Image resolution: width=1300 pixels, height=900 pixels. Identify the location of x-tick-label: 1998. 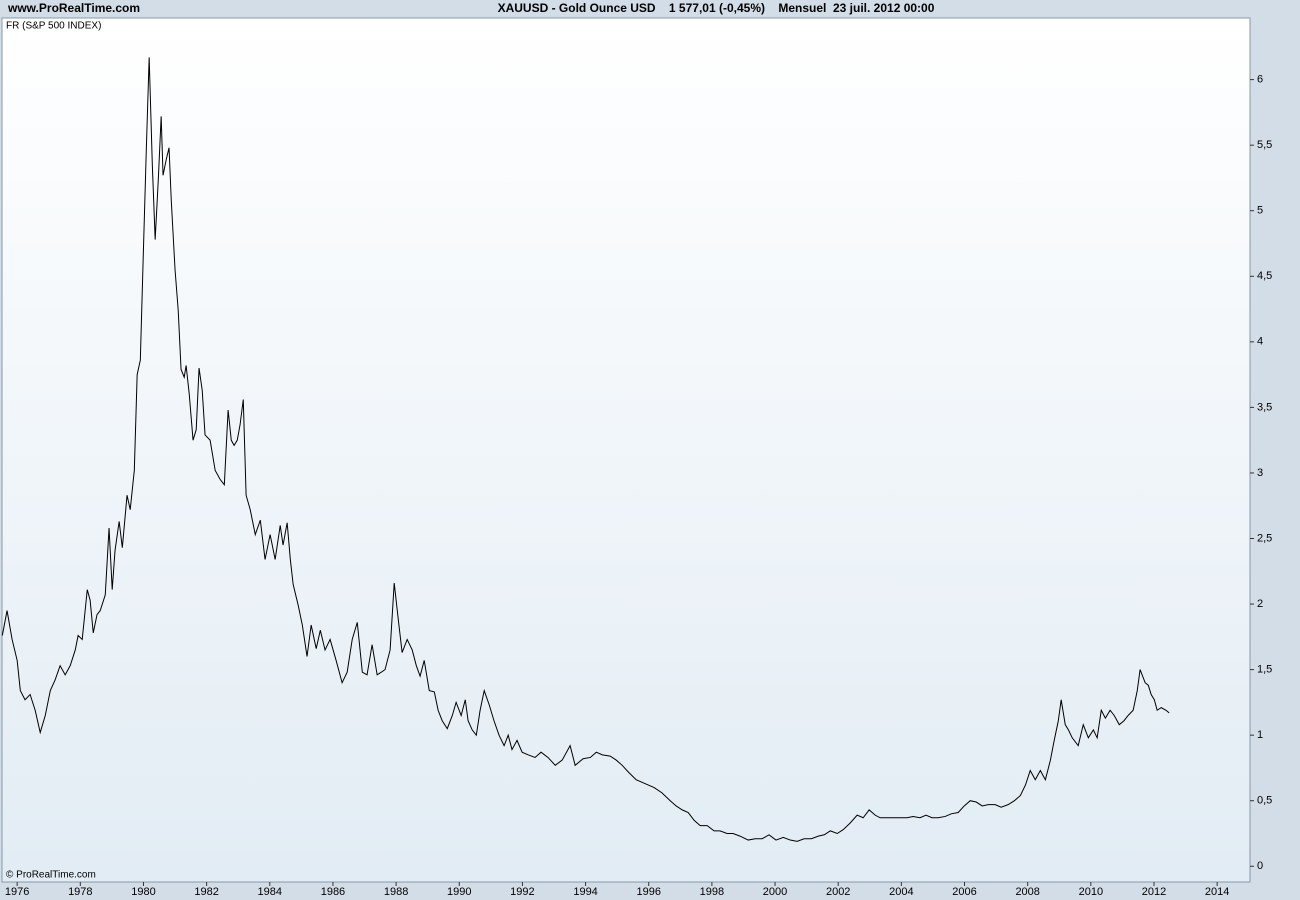
(712, 892).